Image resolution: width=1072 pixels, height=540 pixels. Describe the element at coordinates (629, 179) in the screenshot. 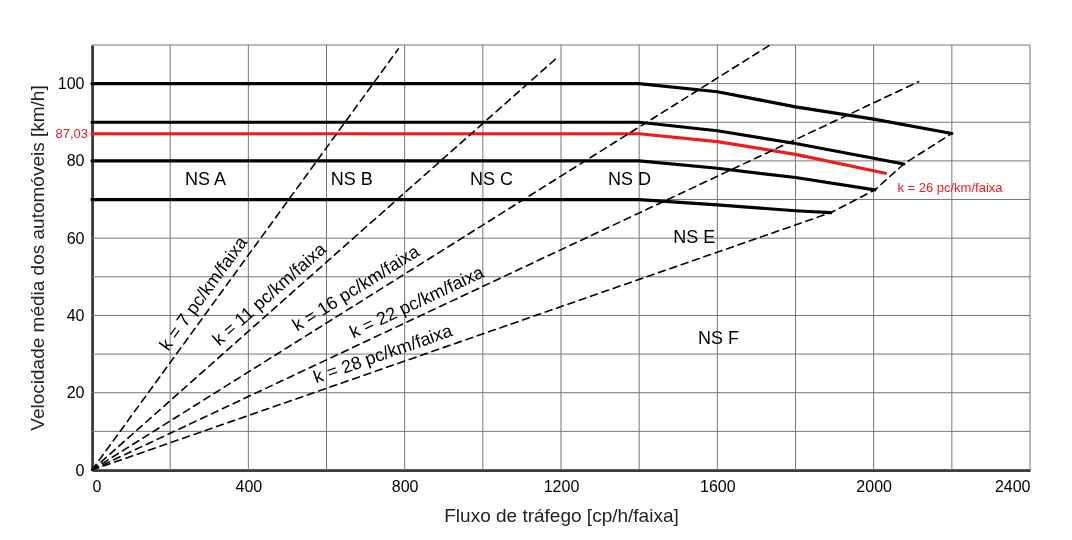

I see `annotation: NS D` at that location.